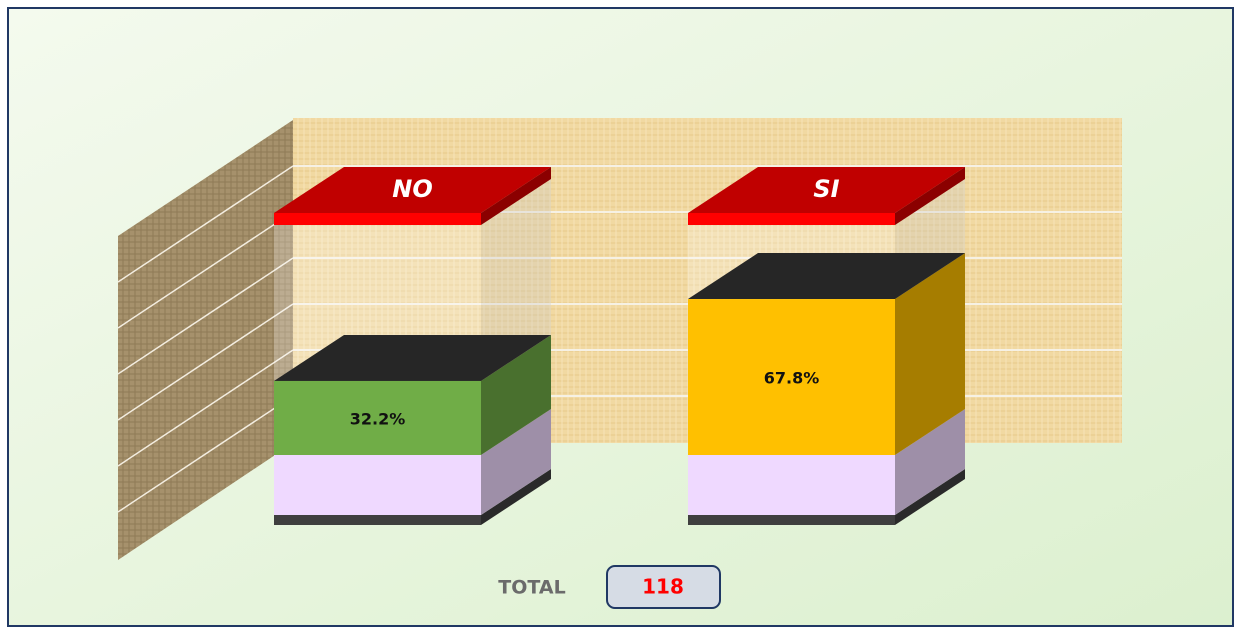 The width and height of the screenshot is (1240, 633). I want to click on category-label: SI, so click(826, 189).